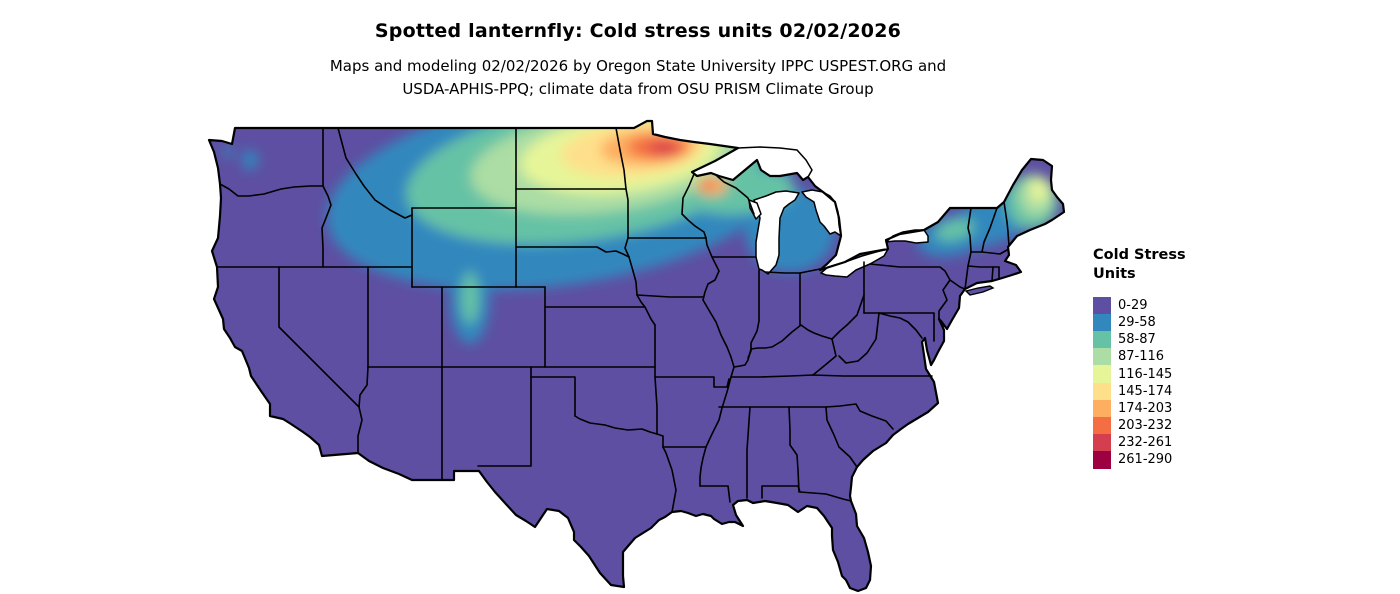 This screenshot has height=594, width=1400. I want to click on legend-title: Cold Stress Units, so click(1243, 265).